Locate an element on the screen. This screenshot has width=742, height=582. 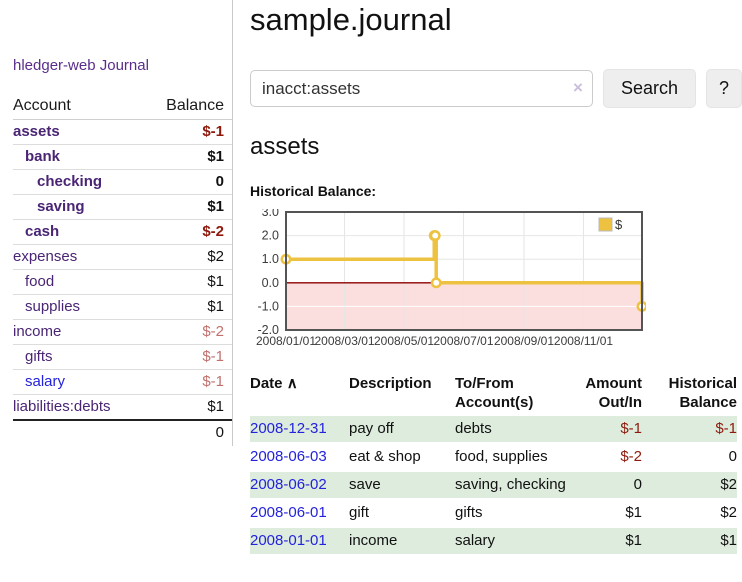
account-link: assets is located at coordinates (36, 131).